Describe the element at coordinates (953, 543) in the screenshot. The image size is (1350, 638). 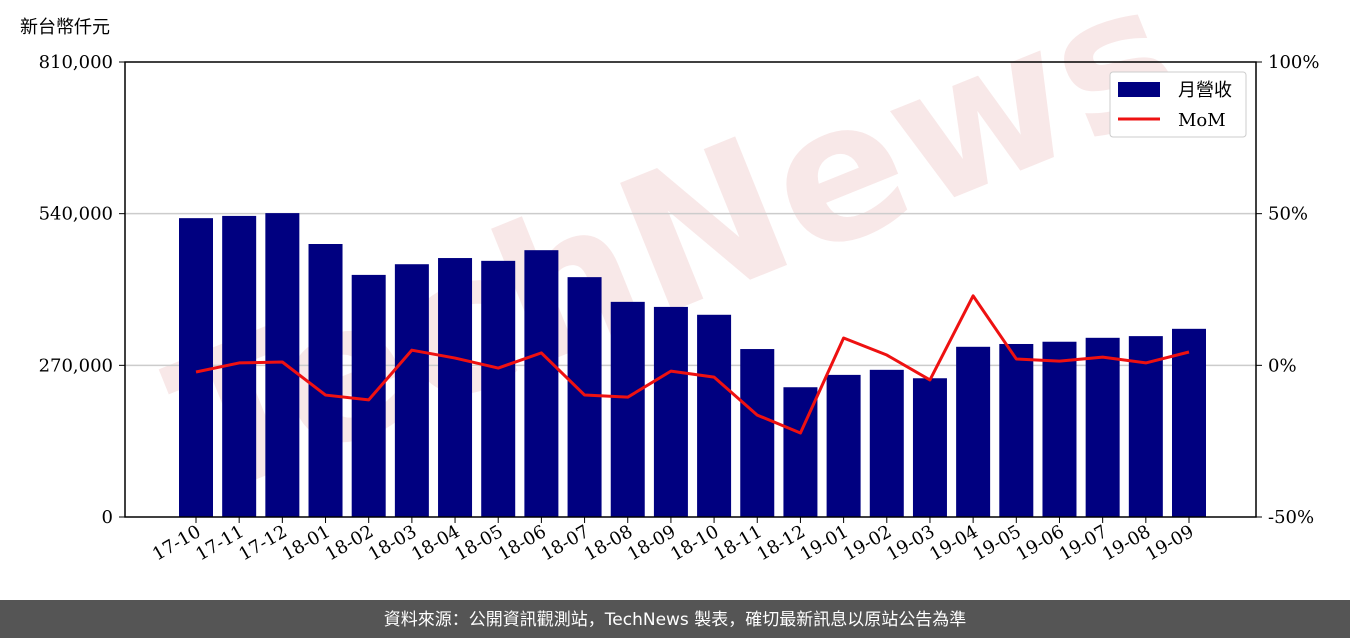
I see `x-tick-label: 19-04` at that location.